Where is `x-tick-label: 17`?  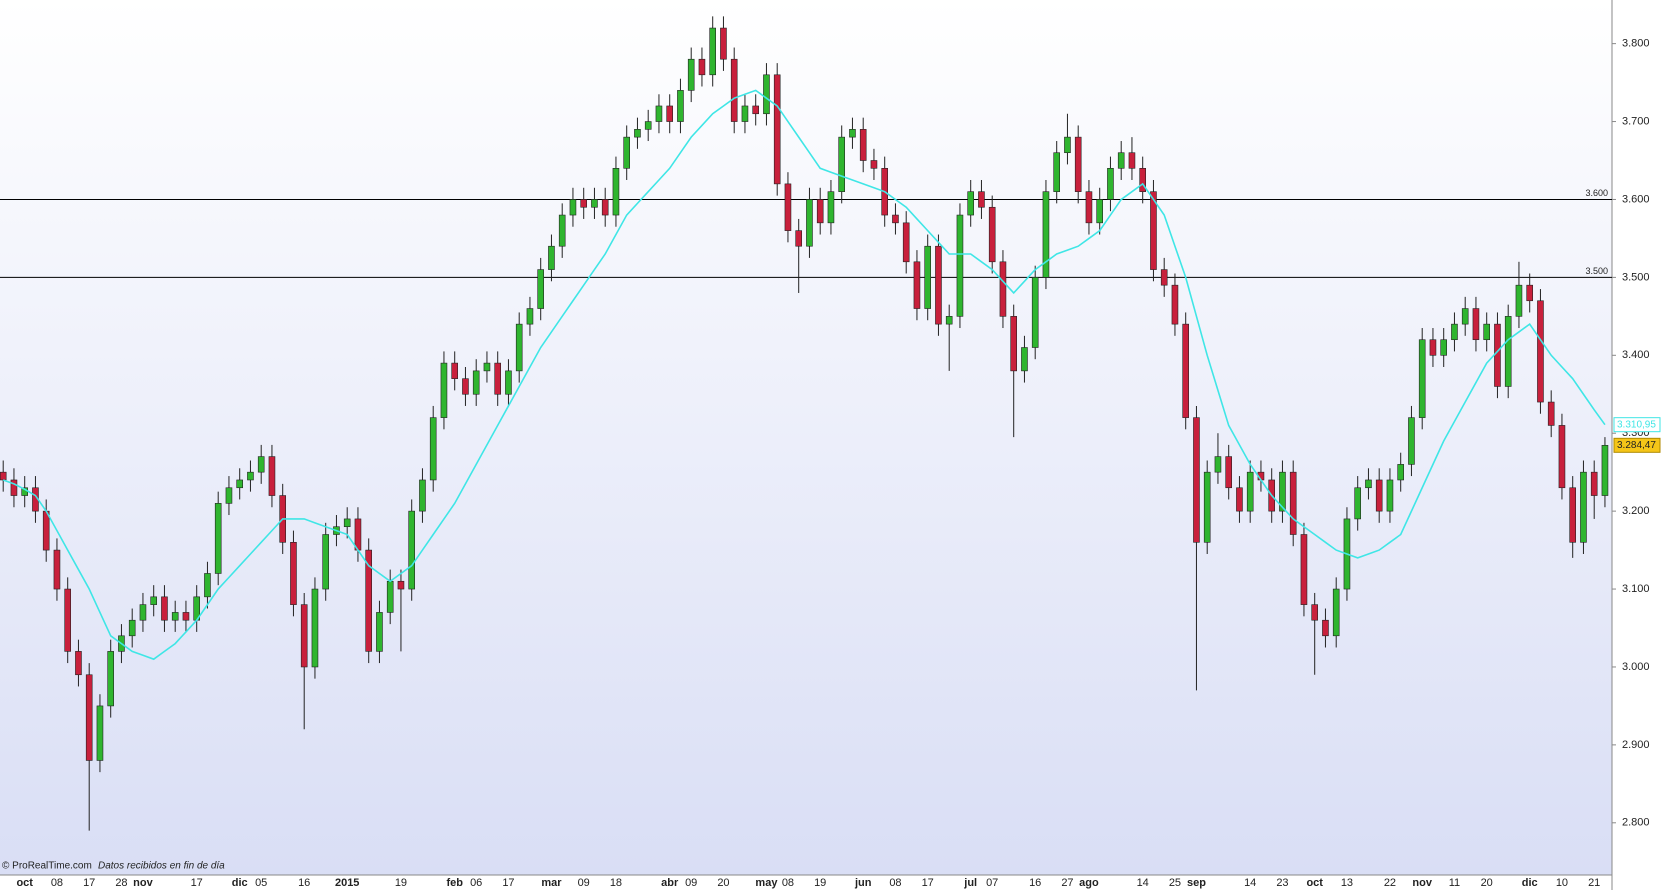
x-tick-label: 17 is located at coordinates (89, 883).